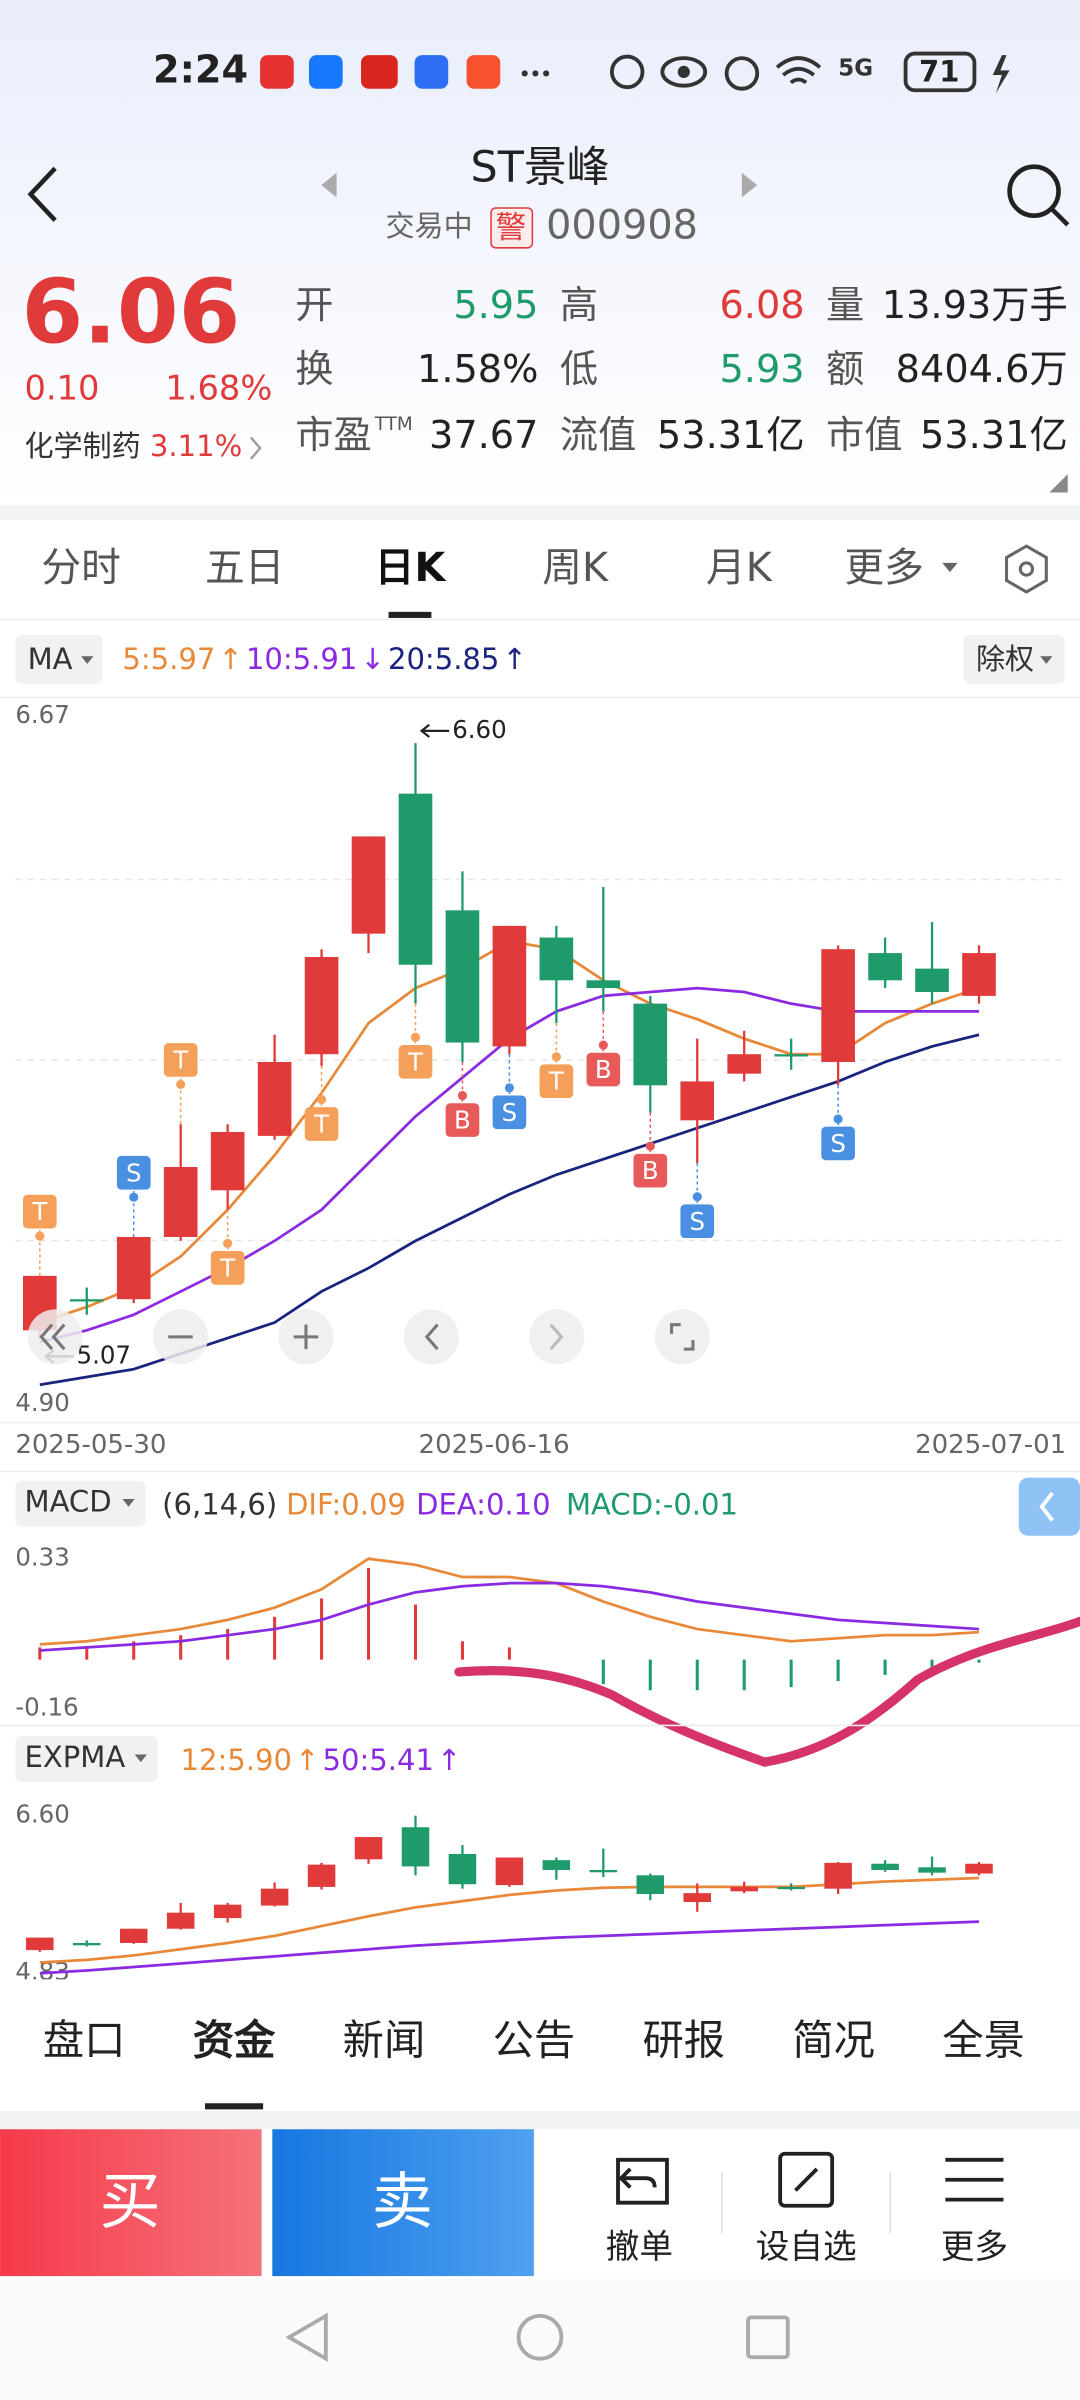 This screenshot has height=2400, width=1080. I want to click on y-tick-label: 6.60, so click(42, 1814).